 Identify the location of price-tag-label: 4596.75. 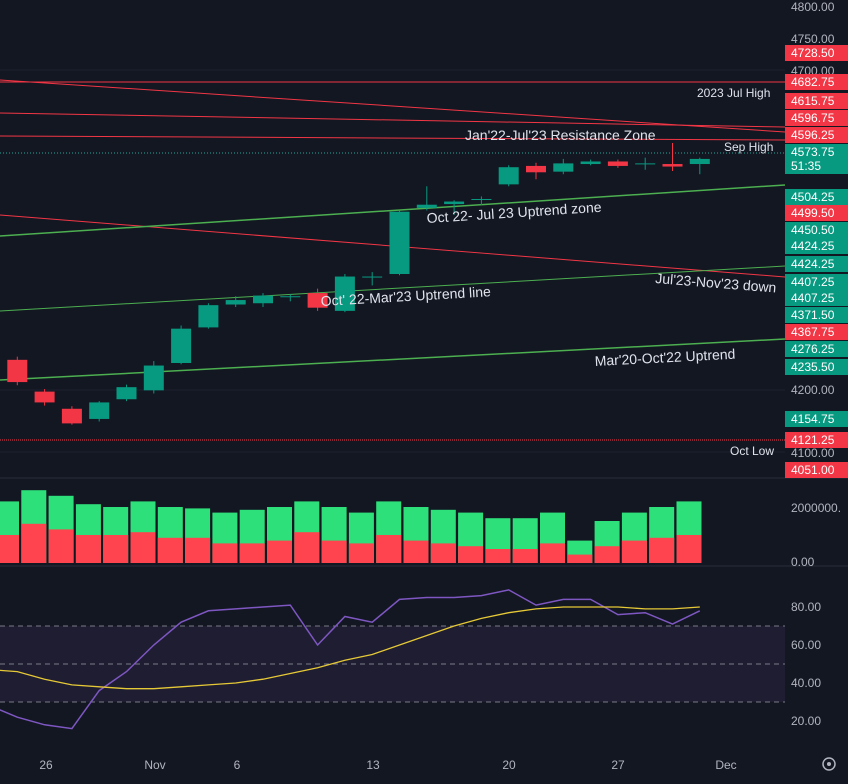
(813, 118).